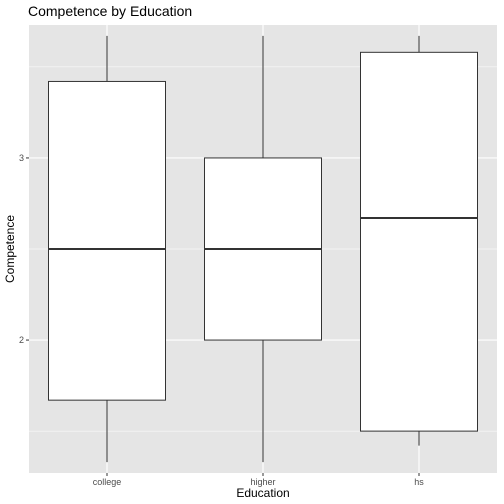 The width and height of the screenshot is (504, 504). What do you see at coordinates (419, 482) in the screenshot?
I see `x-tick-label: hs` at bounding box center [419, 482].